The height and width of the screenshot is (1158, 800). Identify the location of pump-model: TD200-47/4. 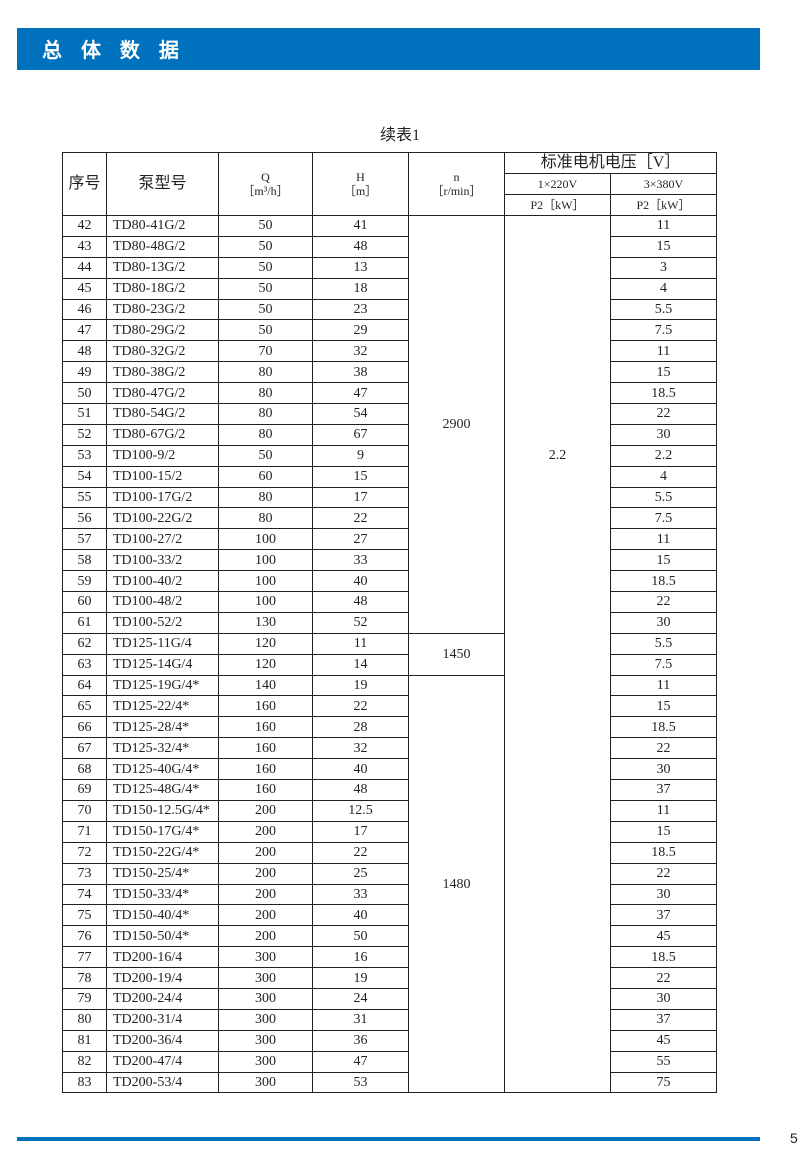
(162, 1061).